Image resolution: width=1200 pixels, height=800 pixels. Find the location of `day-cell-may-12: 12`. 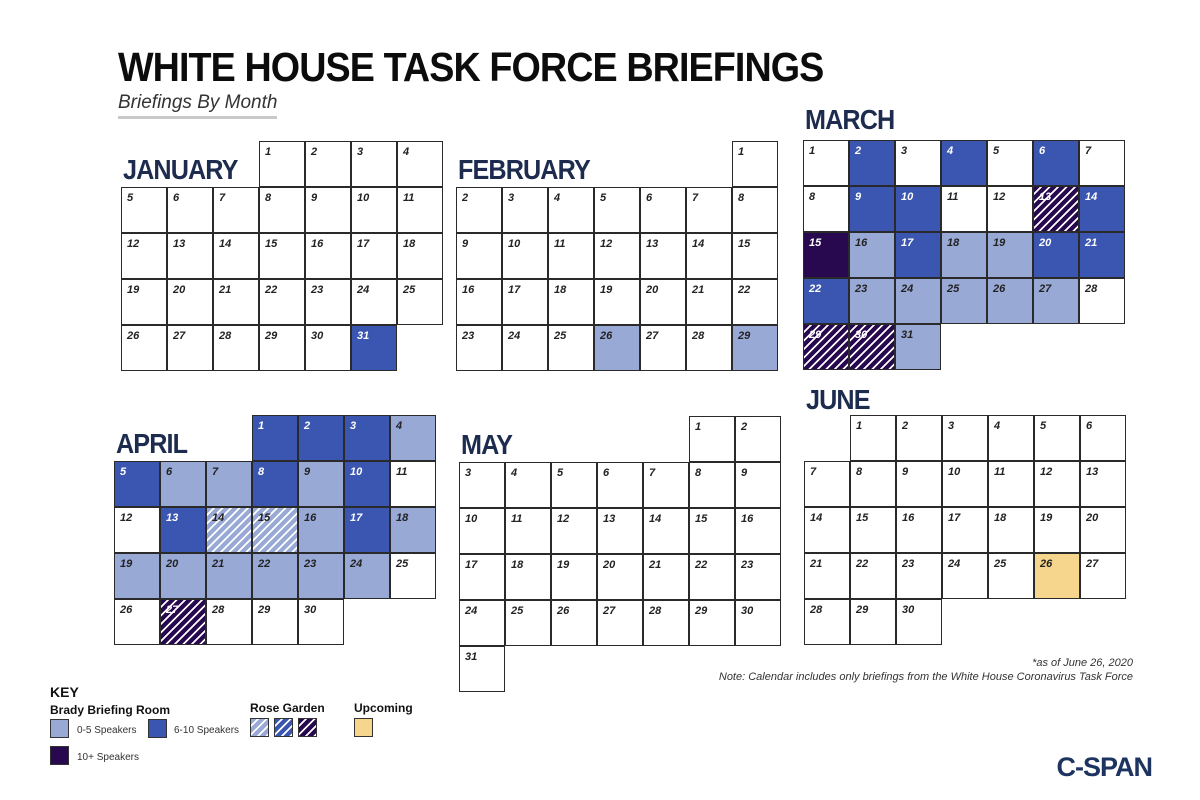

day-cell-may-12: 12 is located at coordinates (574, 531).